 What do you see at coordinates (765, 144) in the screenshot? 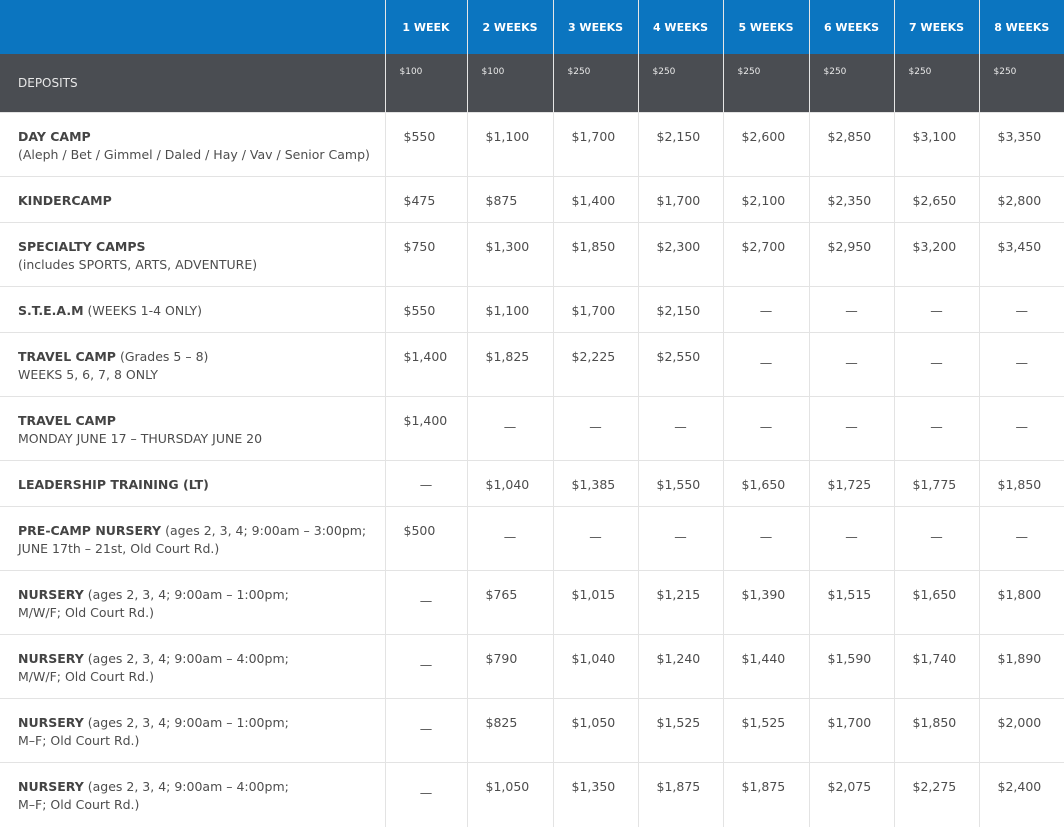
I see `price-cell: $2,600` at bounding box center [765, 144].